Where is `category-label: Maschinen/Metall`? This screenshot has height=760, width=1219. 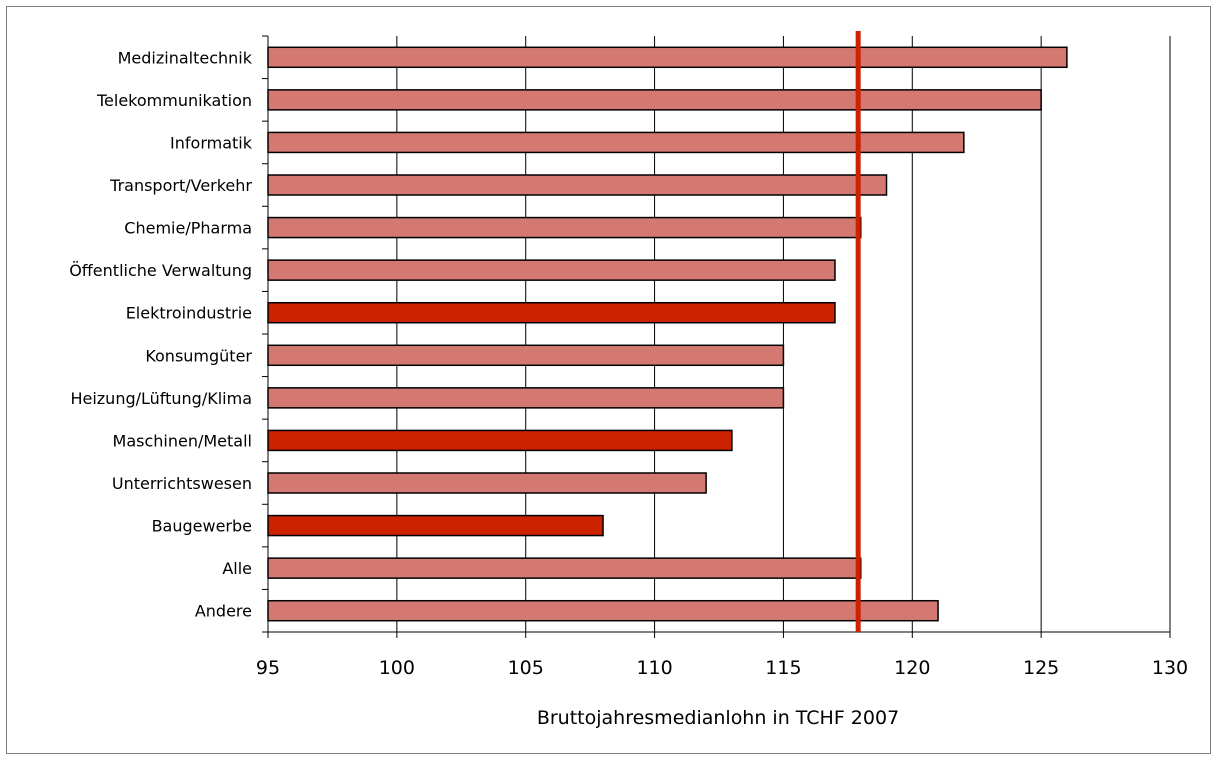 category-label: Maschinen/Metall is located at coordinates (182, 440).